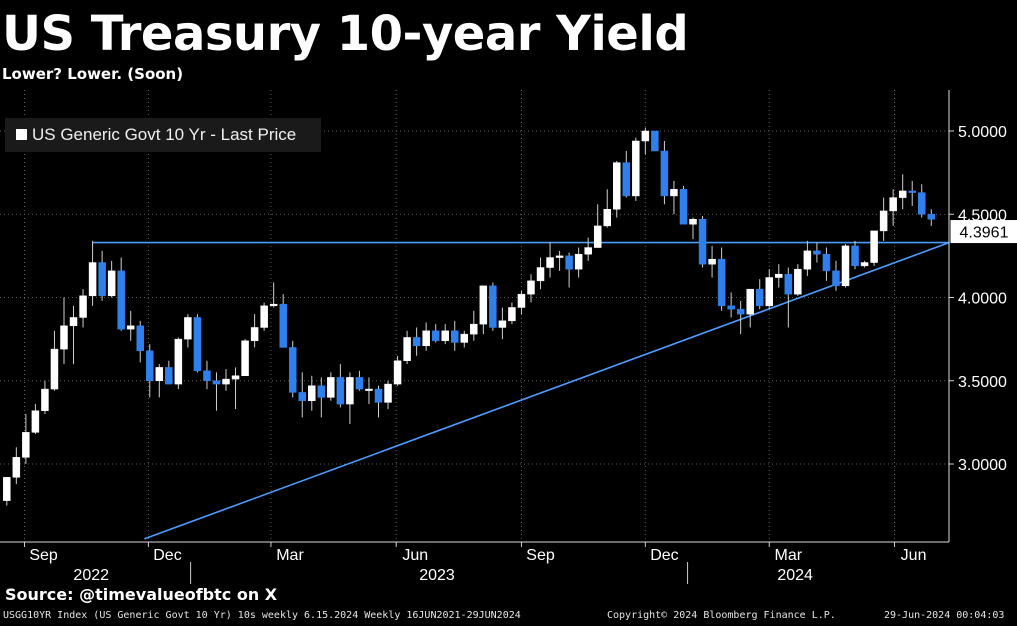 Image resolution: width=1017 pixels, height=626 pixels. What do you see at coordinates (982, 465) in the screenshot?
I see `y-tick-label: 3.0000` at bounding box center [982, 465].